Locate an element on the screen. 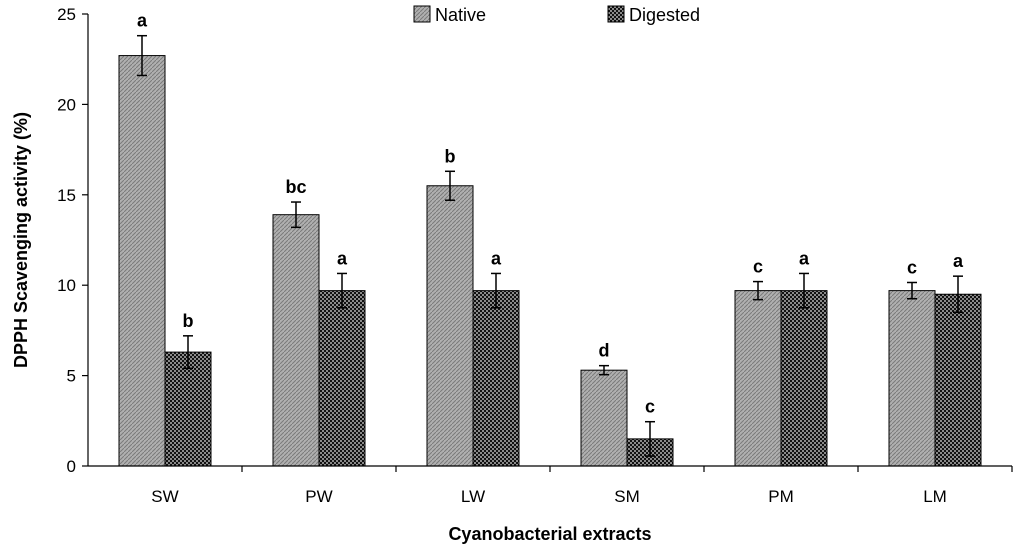 This screenshot has width=1024, height=550. bar-digested-pw is located at coordinates (342, 378).